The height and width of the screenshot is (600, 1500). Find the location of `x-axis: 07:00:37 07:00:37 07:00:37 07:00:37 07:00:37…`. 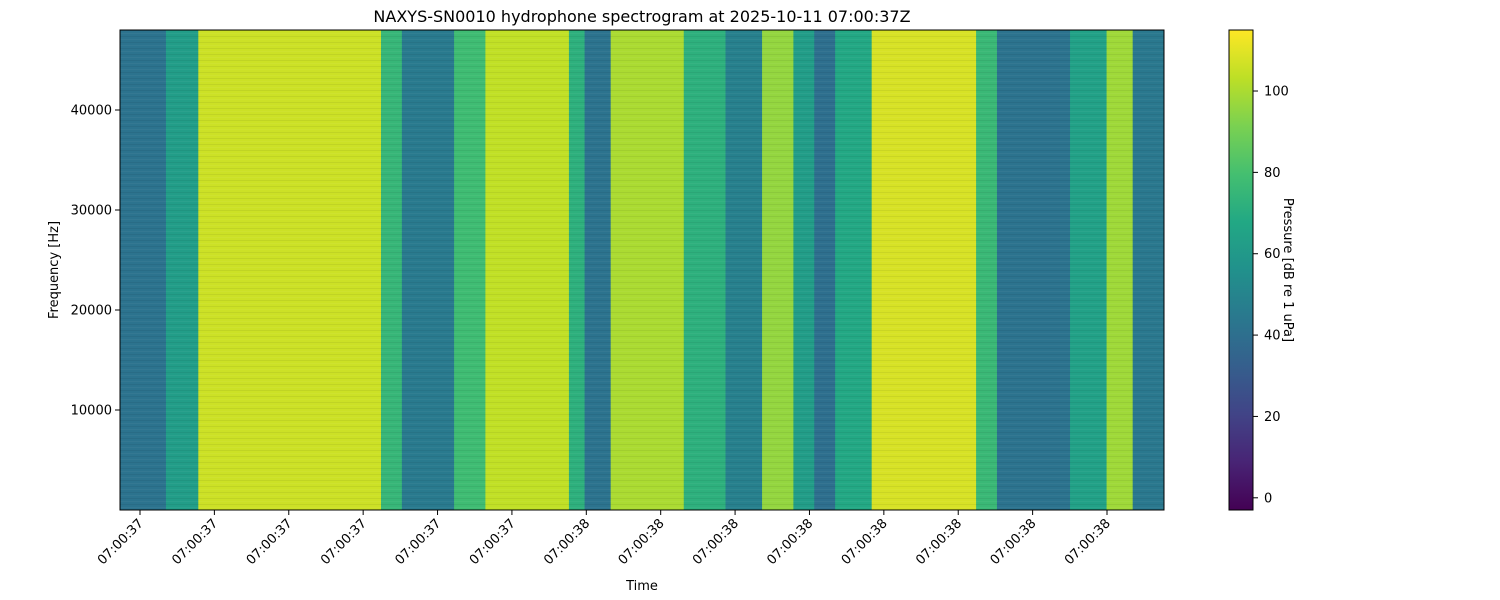

x-axis: 07:00:37 07:00:37 07:00:37 07:00:37 07:00:37… is located at coordinates (604, 539).